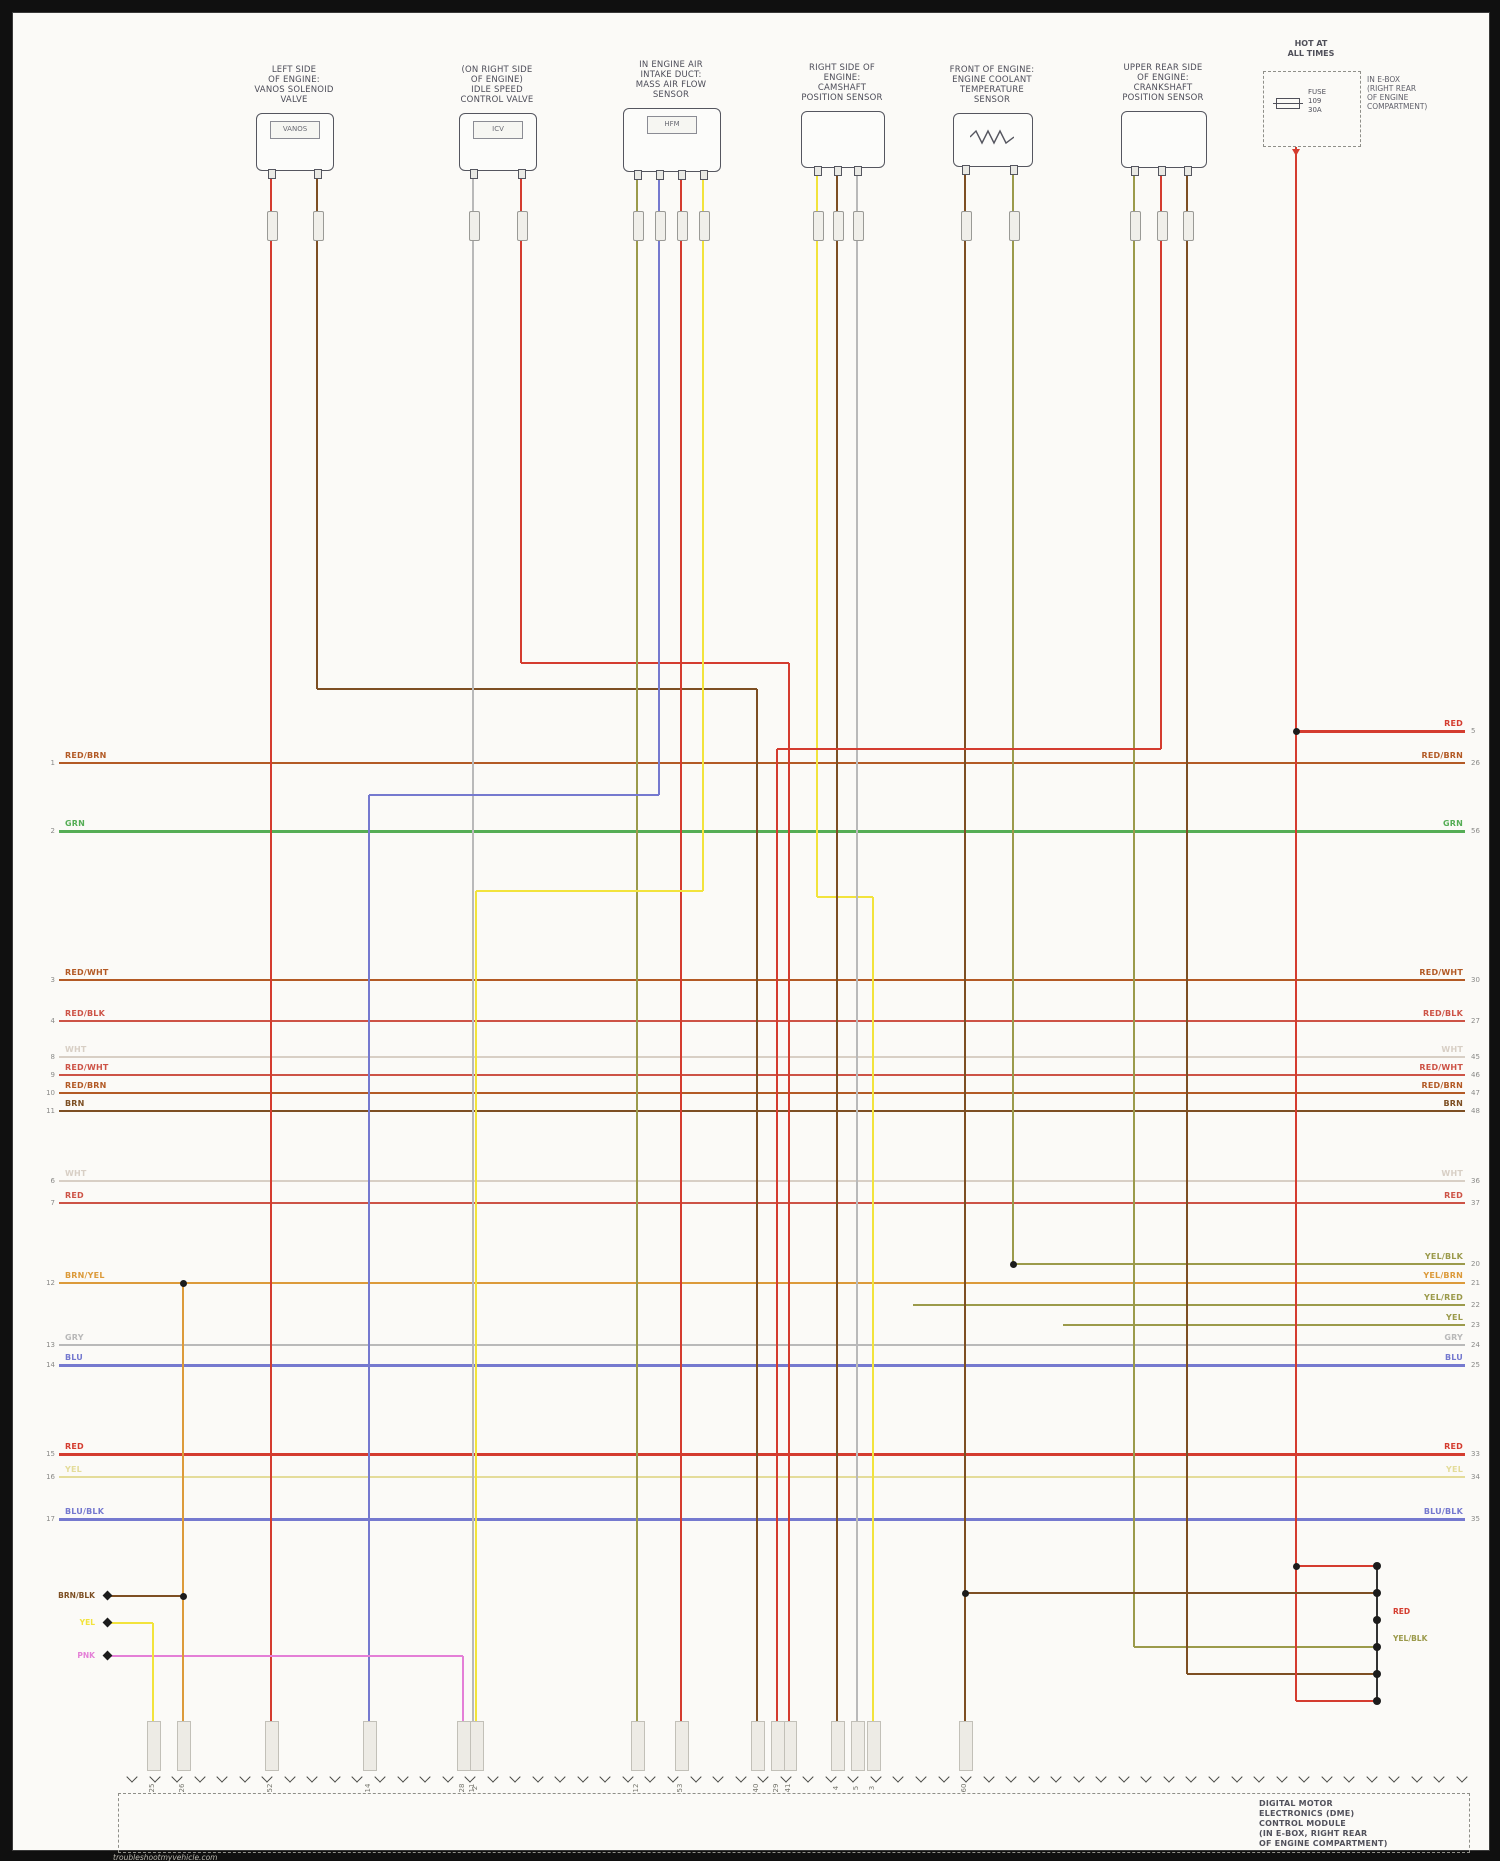 This screenshot has height=1861, width=1500. I want to click on splice-dot, so click(1377, 1647).